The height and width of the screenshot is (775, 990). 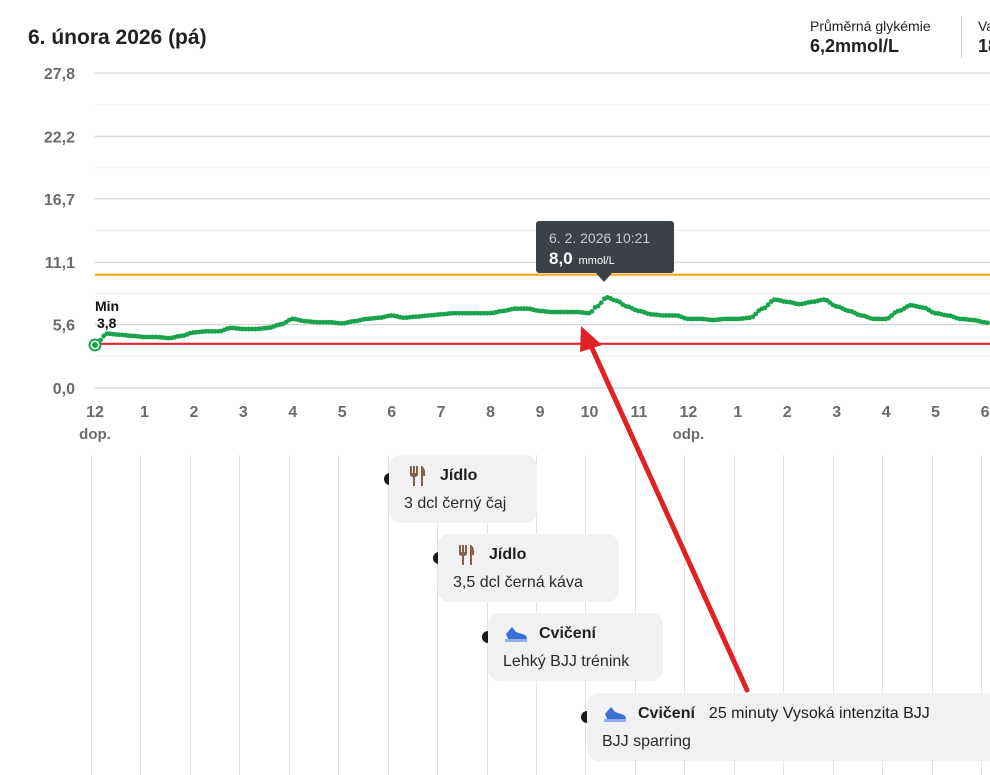 I want to click on min-label-text: Min, so click(x=107, y=306).